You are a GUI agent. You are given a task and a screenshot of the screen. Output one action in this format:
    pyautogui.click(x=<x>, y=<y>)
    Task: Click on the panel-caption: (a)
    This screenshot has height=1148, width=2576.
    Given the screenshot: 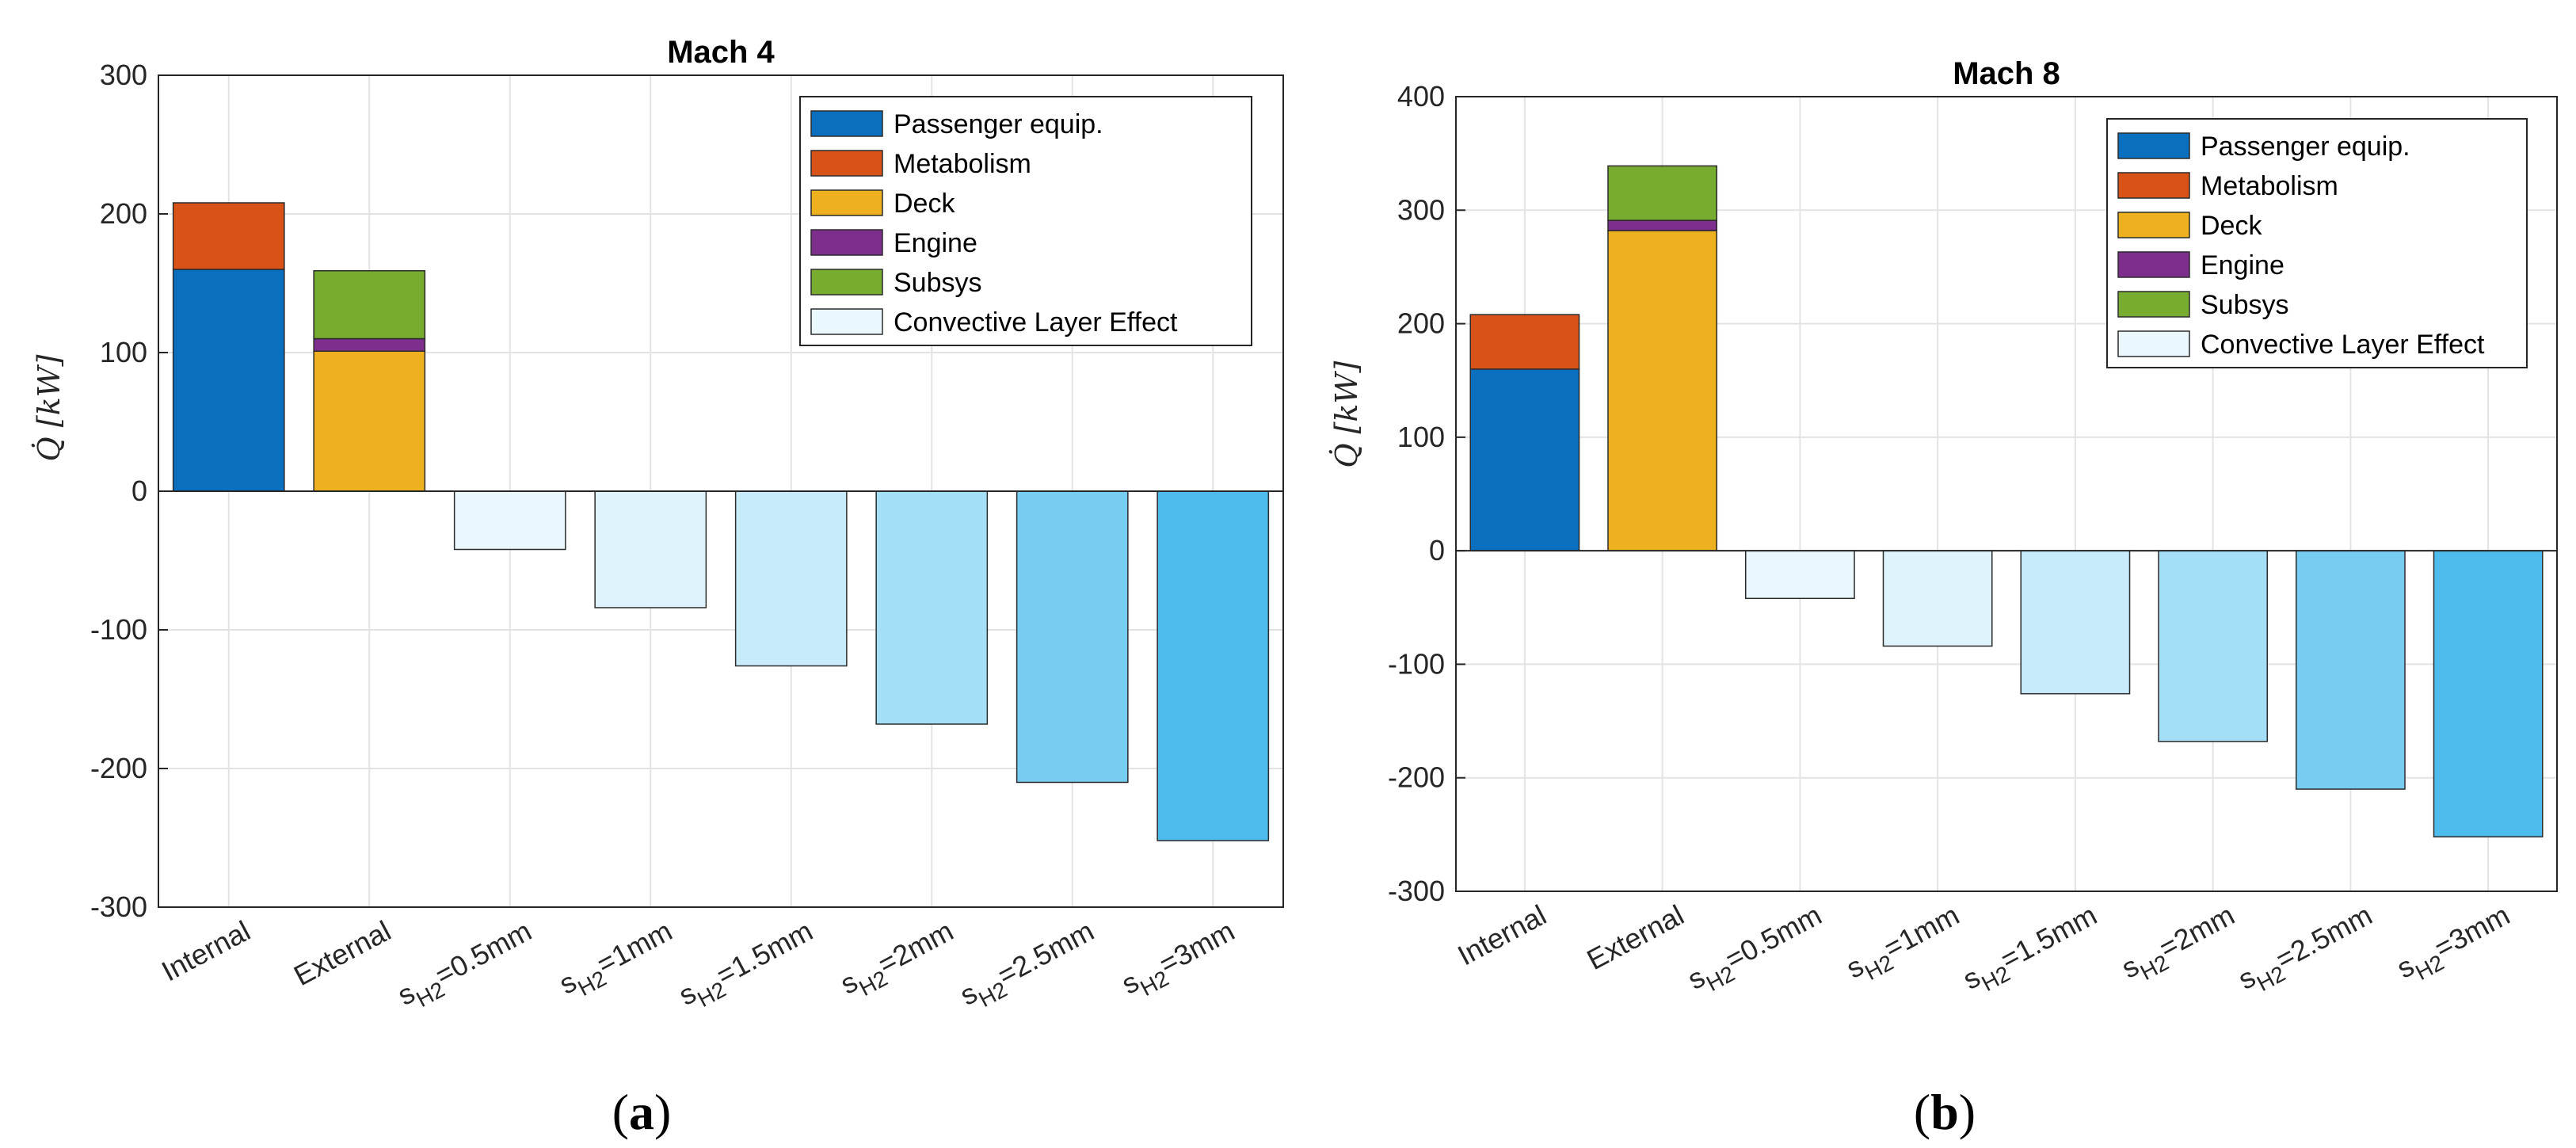 What is the action you would take?
    pyautogui.click(x=642, y=1112)
    